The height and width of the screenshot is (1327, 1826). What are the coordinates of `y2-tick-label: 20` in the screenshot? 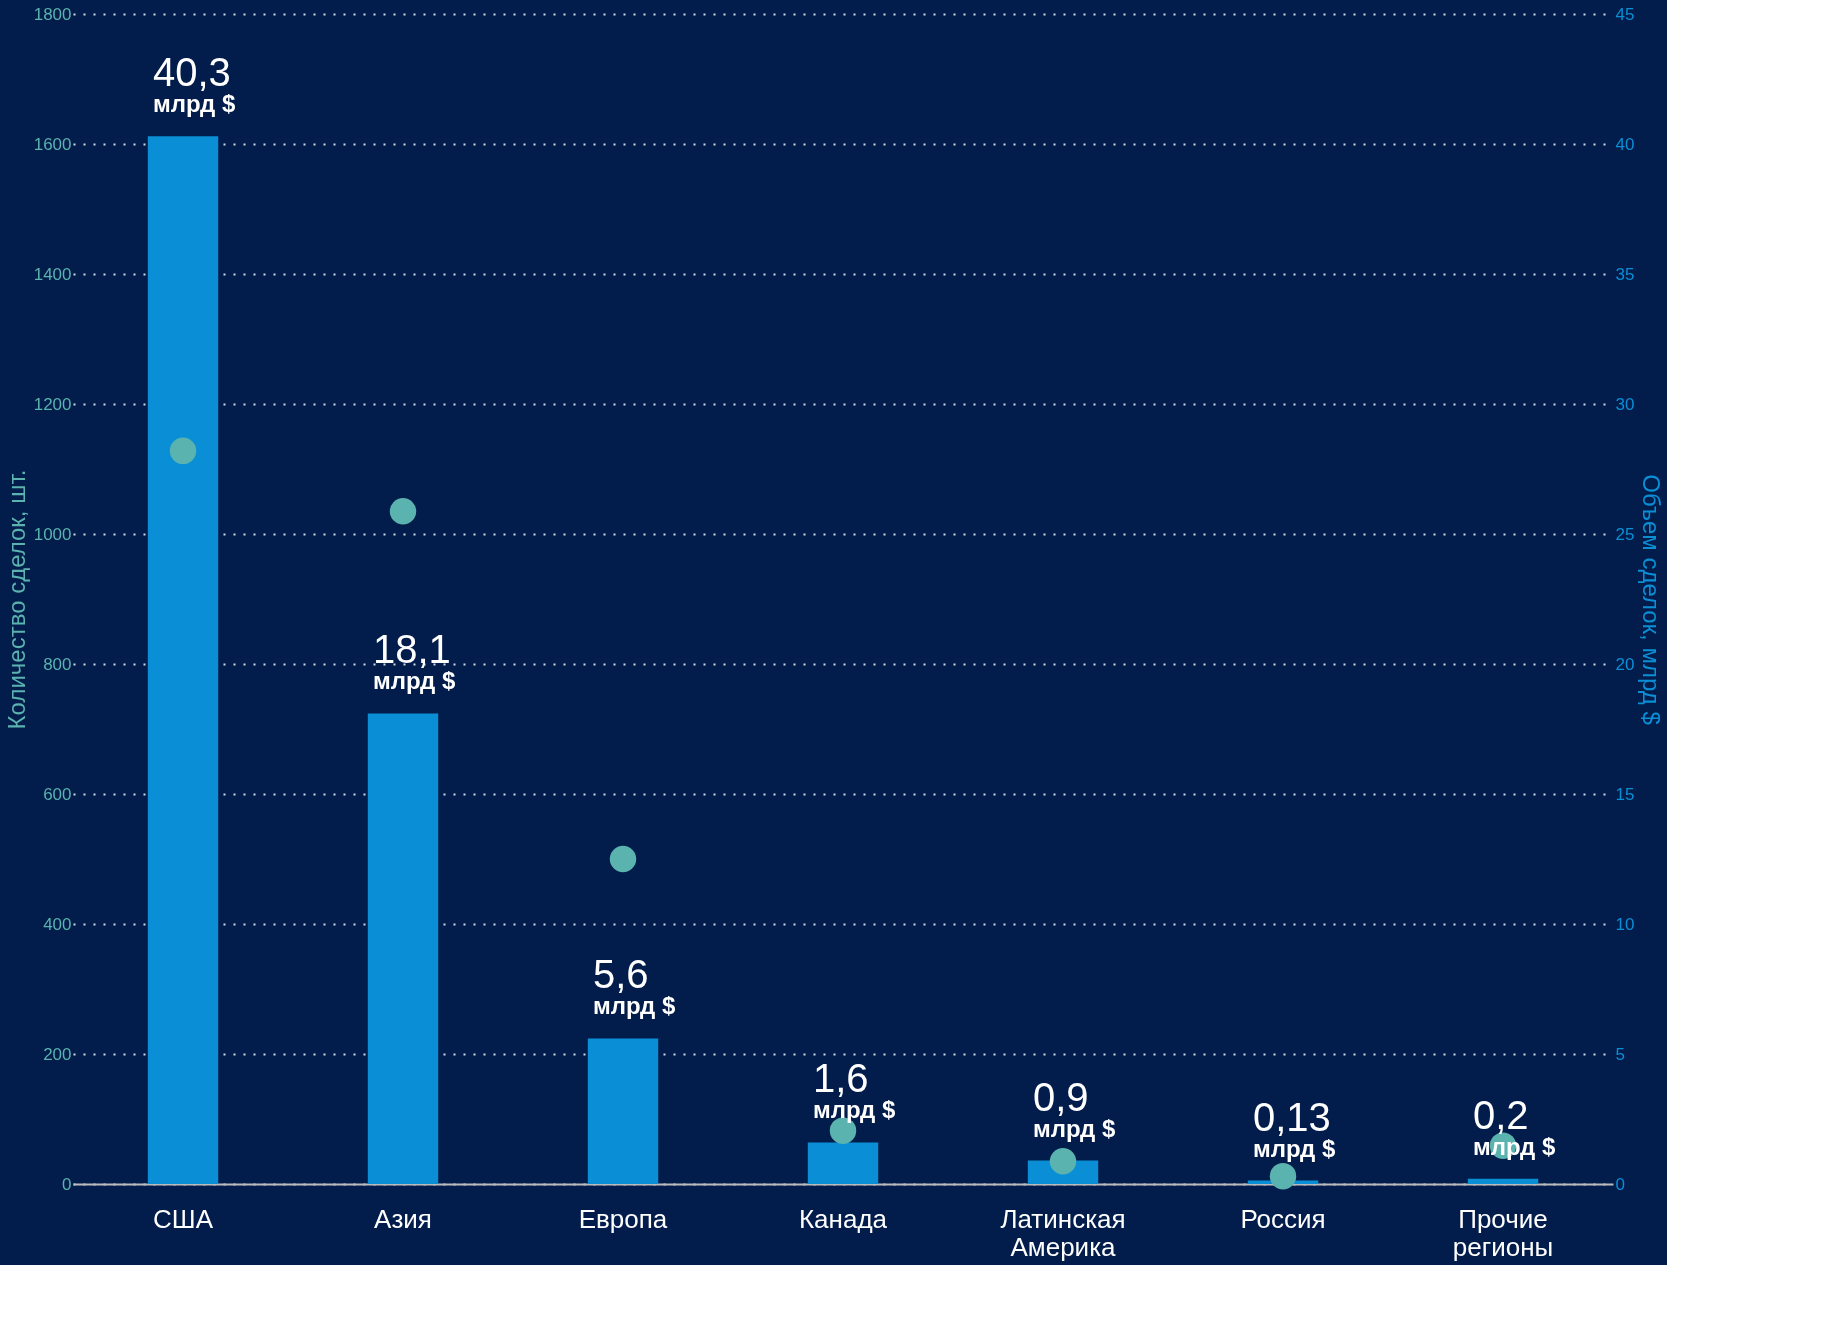 It's located at (1625, 664).